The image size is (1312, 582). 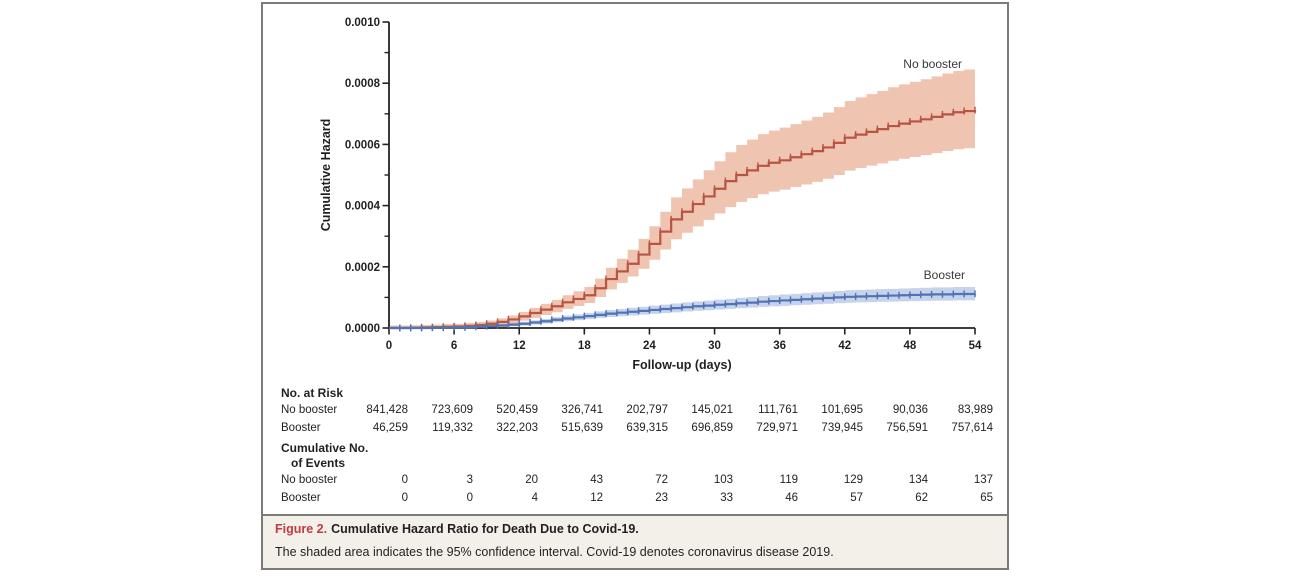 I want to click on table-cell: 696,859, so click(x=712, y=428).